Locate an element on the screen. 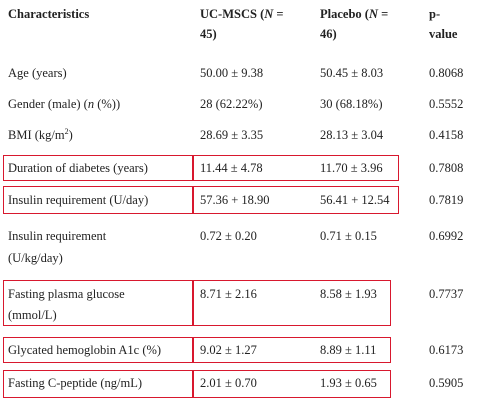 The image size is (480, 408). row-duration-placebo: 11.70 ± 3.96 is located at coordinates (351, 168).